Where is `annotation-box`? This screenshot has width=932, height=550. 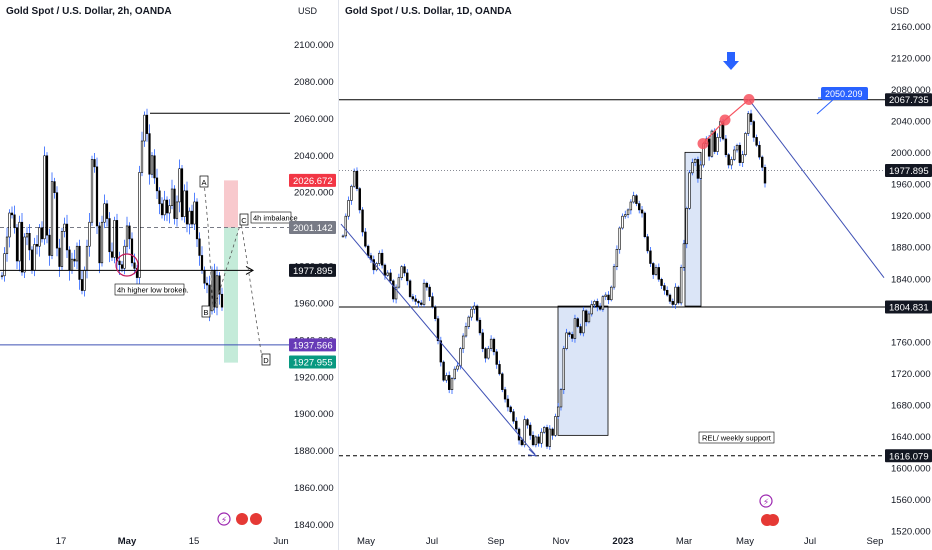
annotation-box is located at coordinates (149, 289).